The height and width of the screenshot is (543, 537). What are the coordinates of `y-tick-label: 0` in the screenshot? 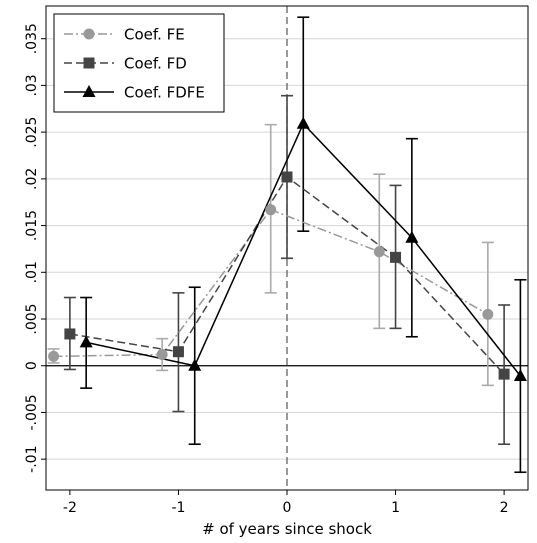 It's located at (32, 365).